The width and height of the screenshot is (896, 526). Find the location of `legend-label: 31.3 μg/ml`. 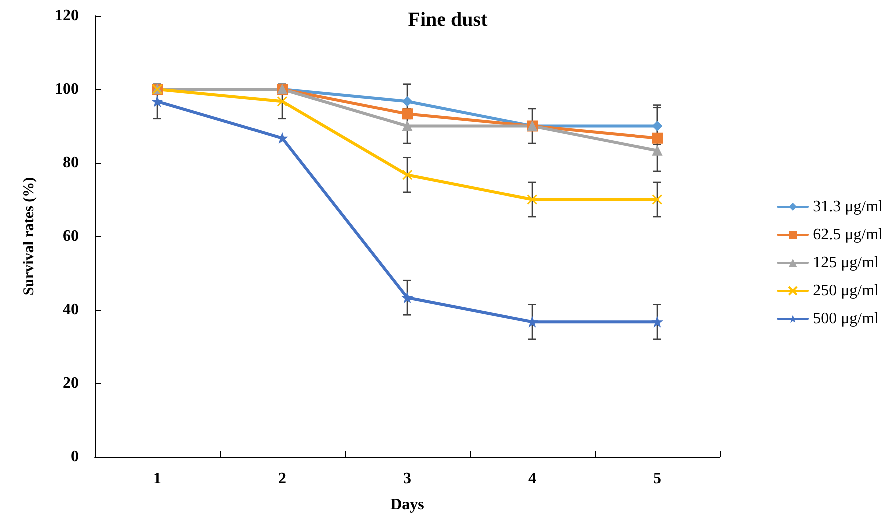

legend-label: 31.3 μg/ml is located at coordinates (848, 207).